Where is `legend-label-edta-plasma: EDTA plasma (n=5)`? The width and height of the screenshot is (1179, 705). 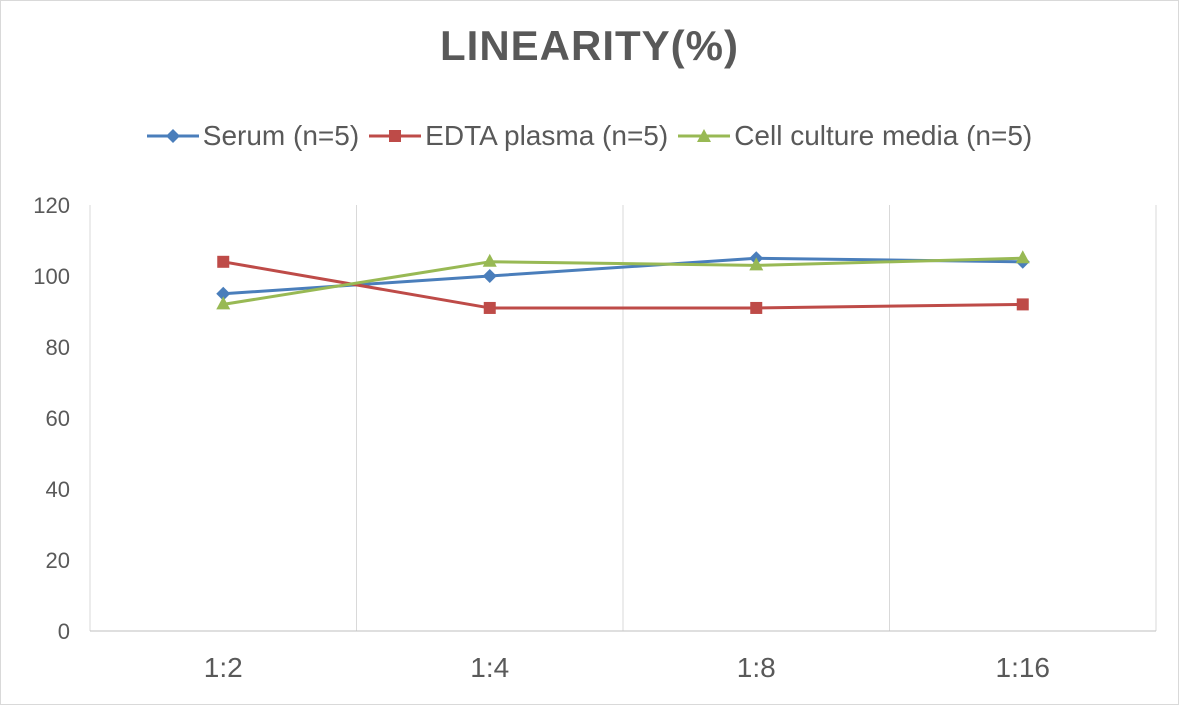 legend-label-edta-plasma: EDTA plasma (n=5) is located at coordinates (547, 135).